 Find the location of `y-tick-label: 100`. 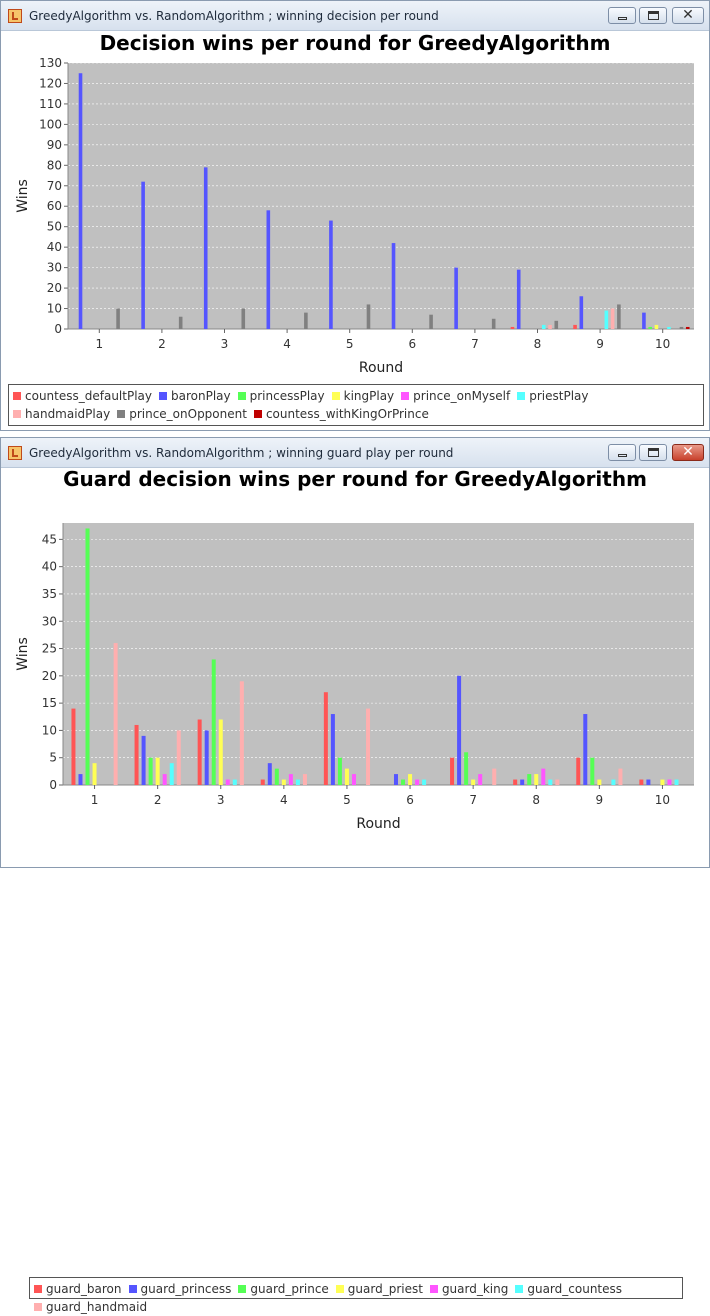

y-tick-label: 100 is located at coordinates (50, 124).